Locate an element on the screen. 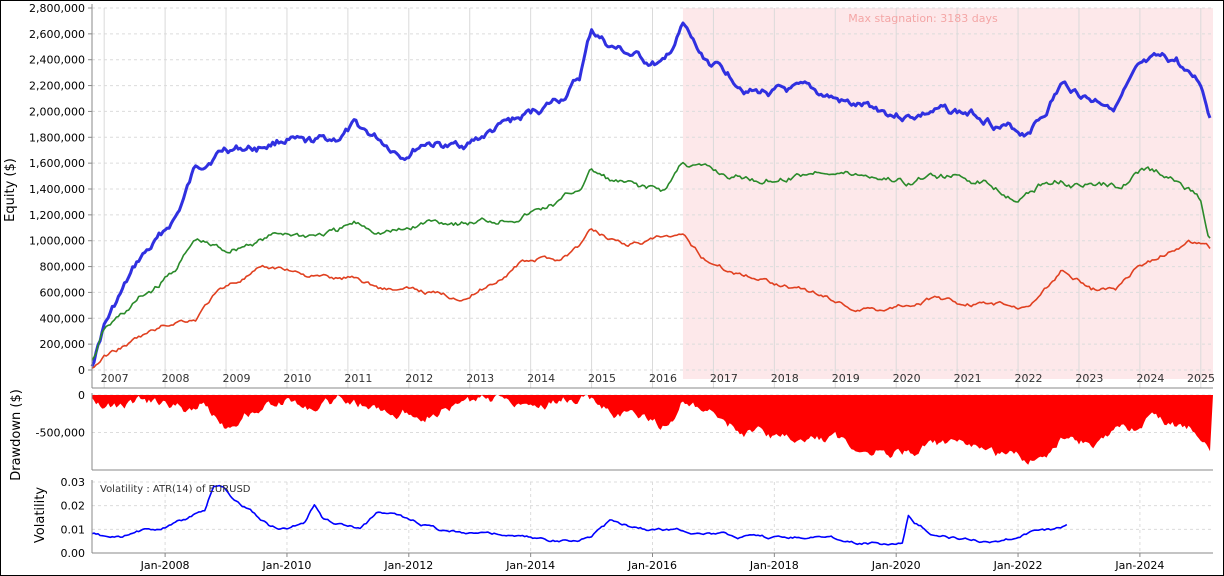 This screenshot has height=576, width=1224. stagnation-annotation: Max stagnation: 3183 days is located at coordinates (923, 18).